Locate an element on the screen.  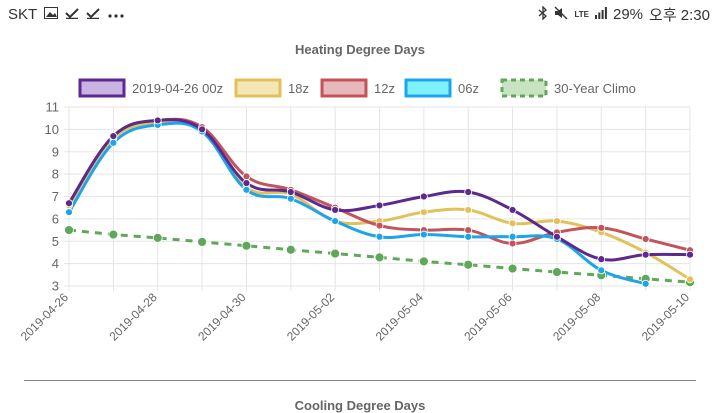
chart-legend: 2019-04-26 00z 18z 12z 06z 30-Year Climo is located at coordinates (357, 88).